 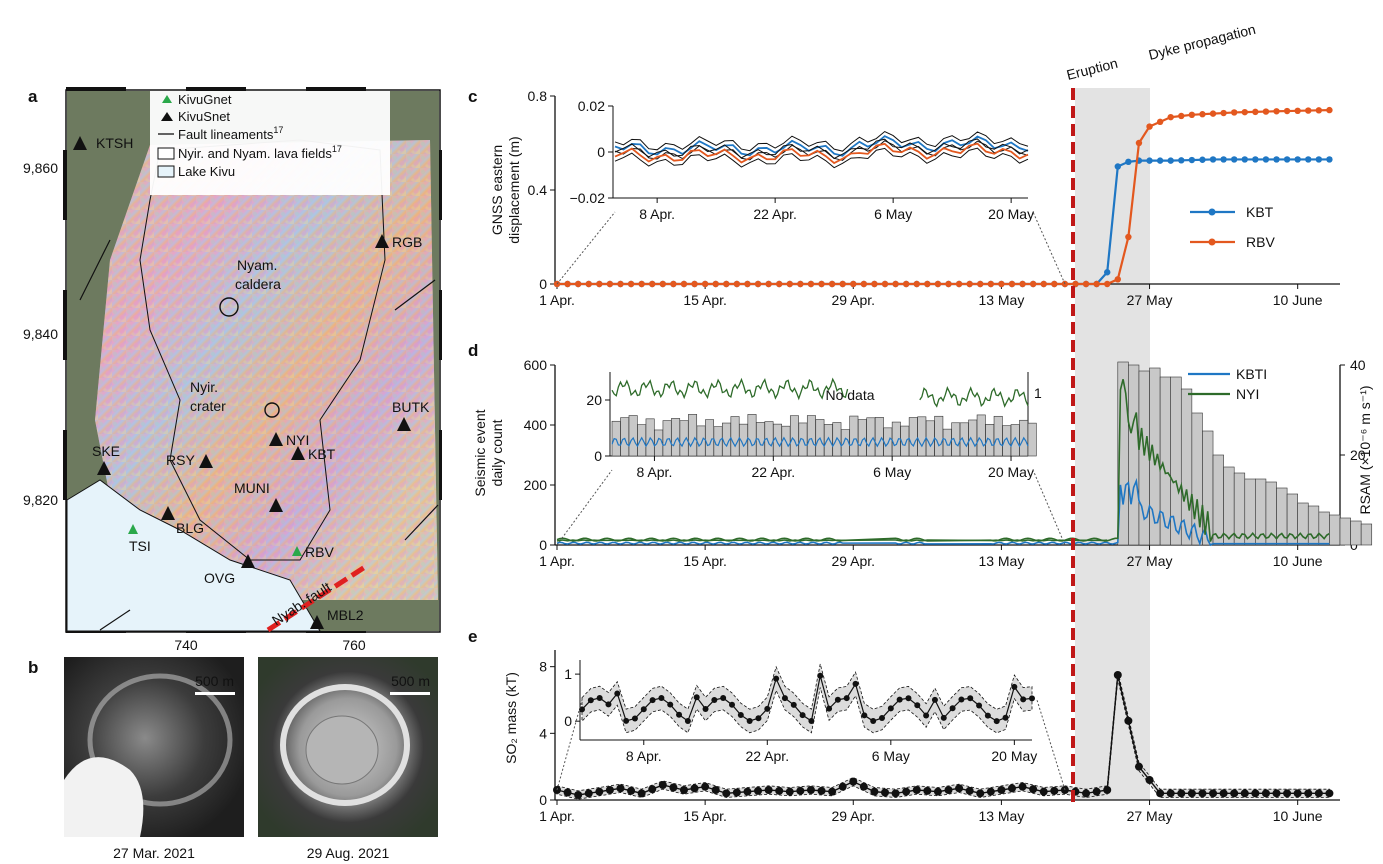 What do you see at coordinates (1014, 756) in the screenshot?
I see `inset-x-tick-label: 20 May` at bounding box center [1014, 756].